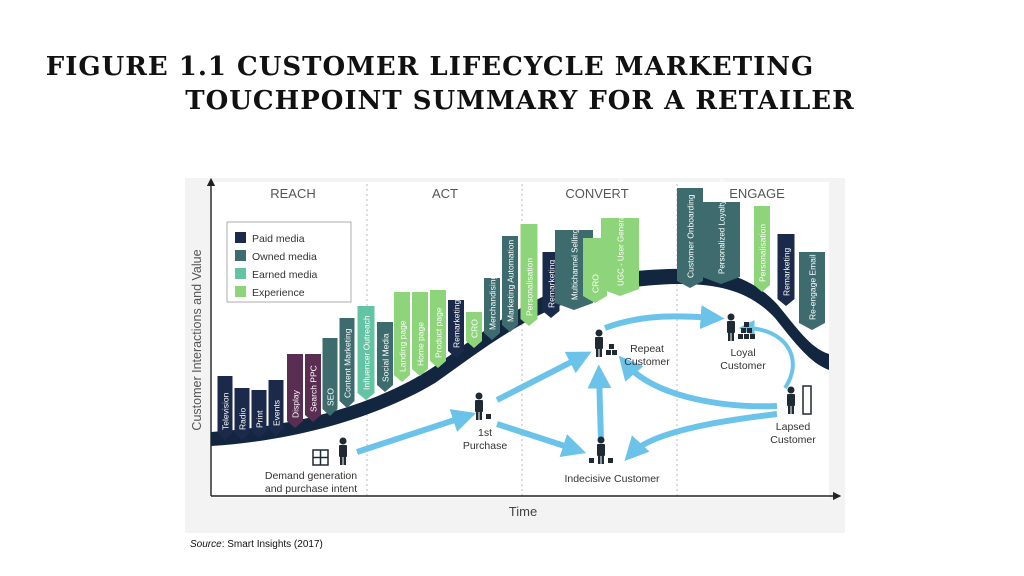  I want to click on touchpoint-label: Search PPC, so click(314, 388).